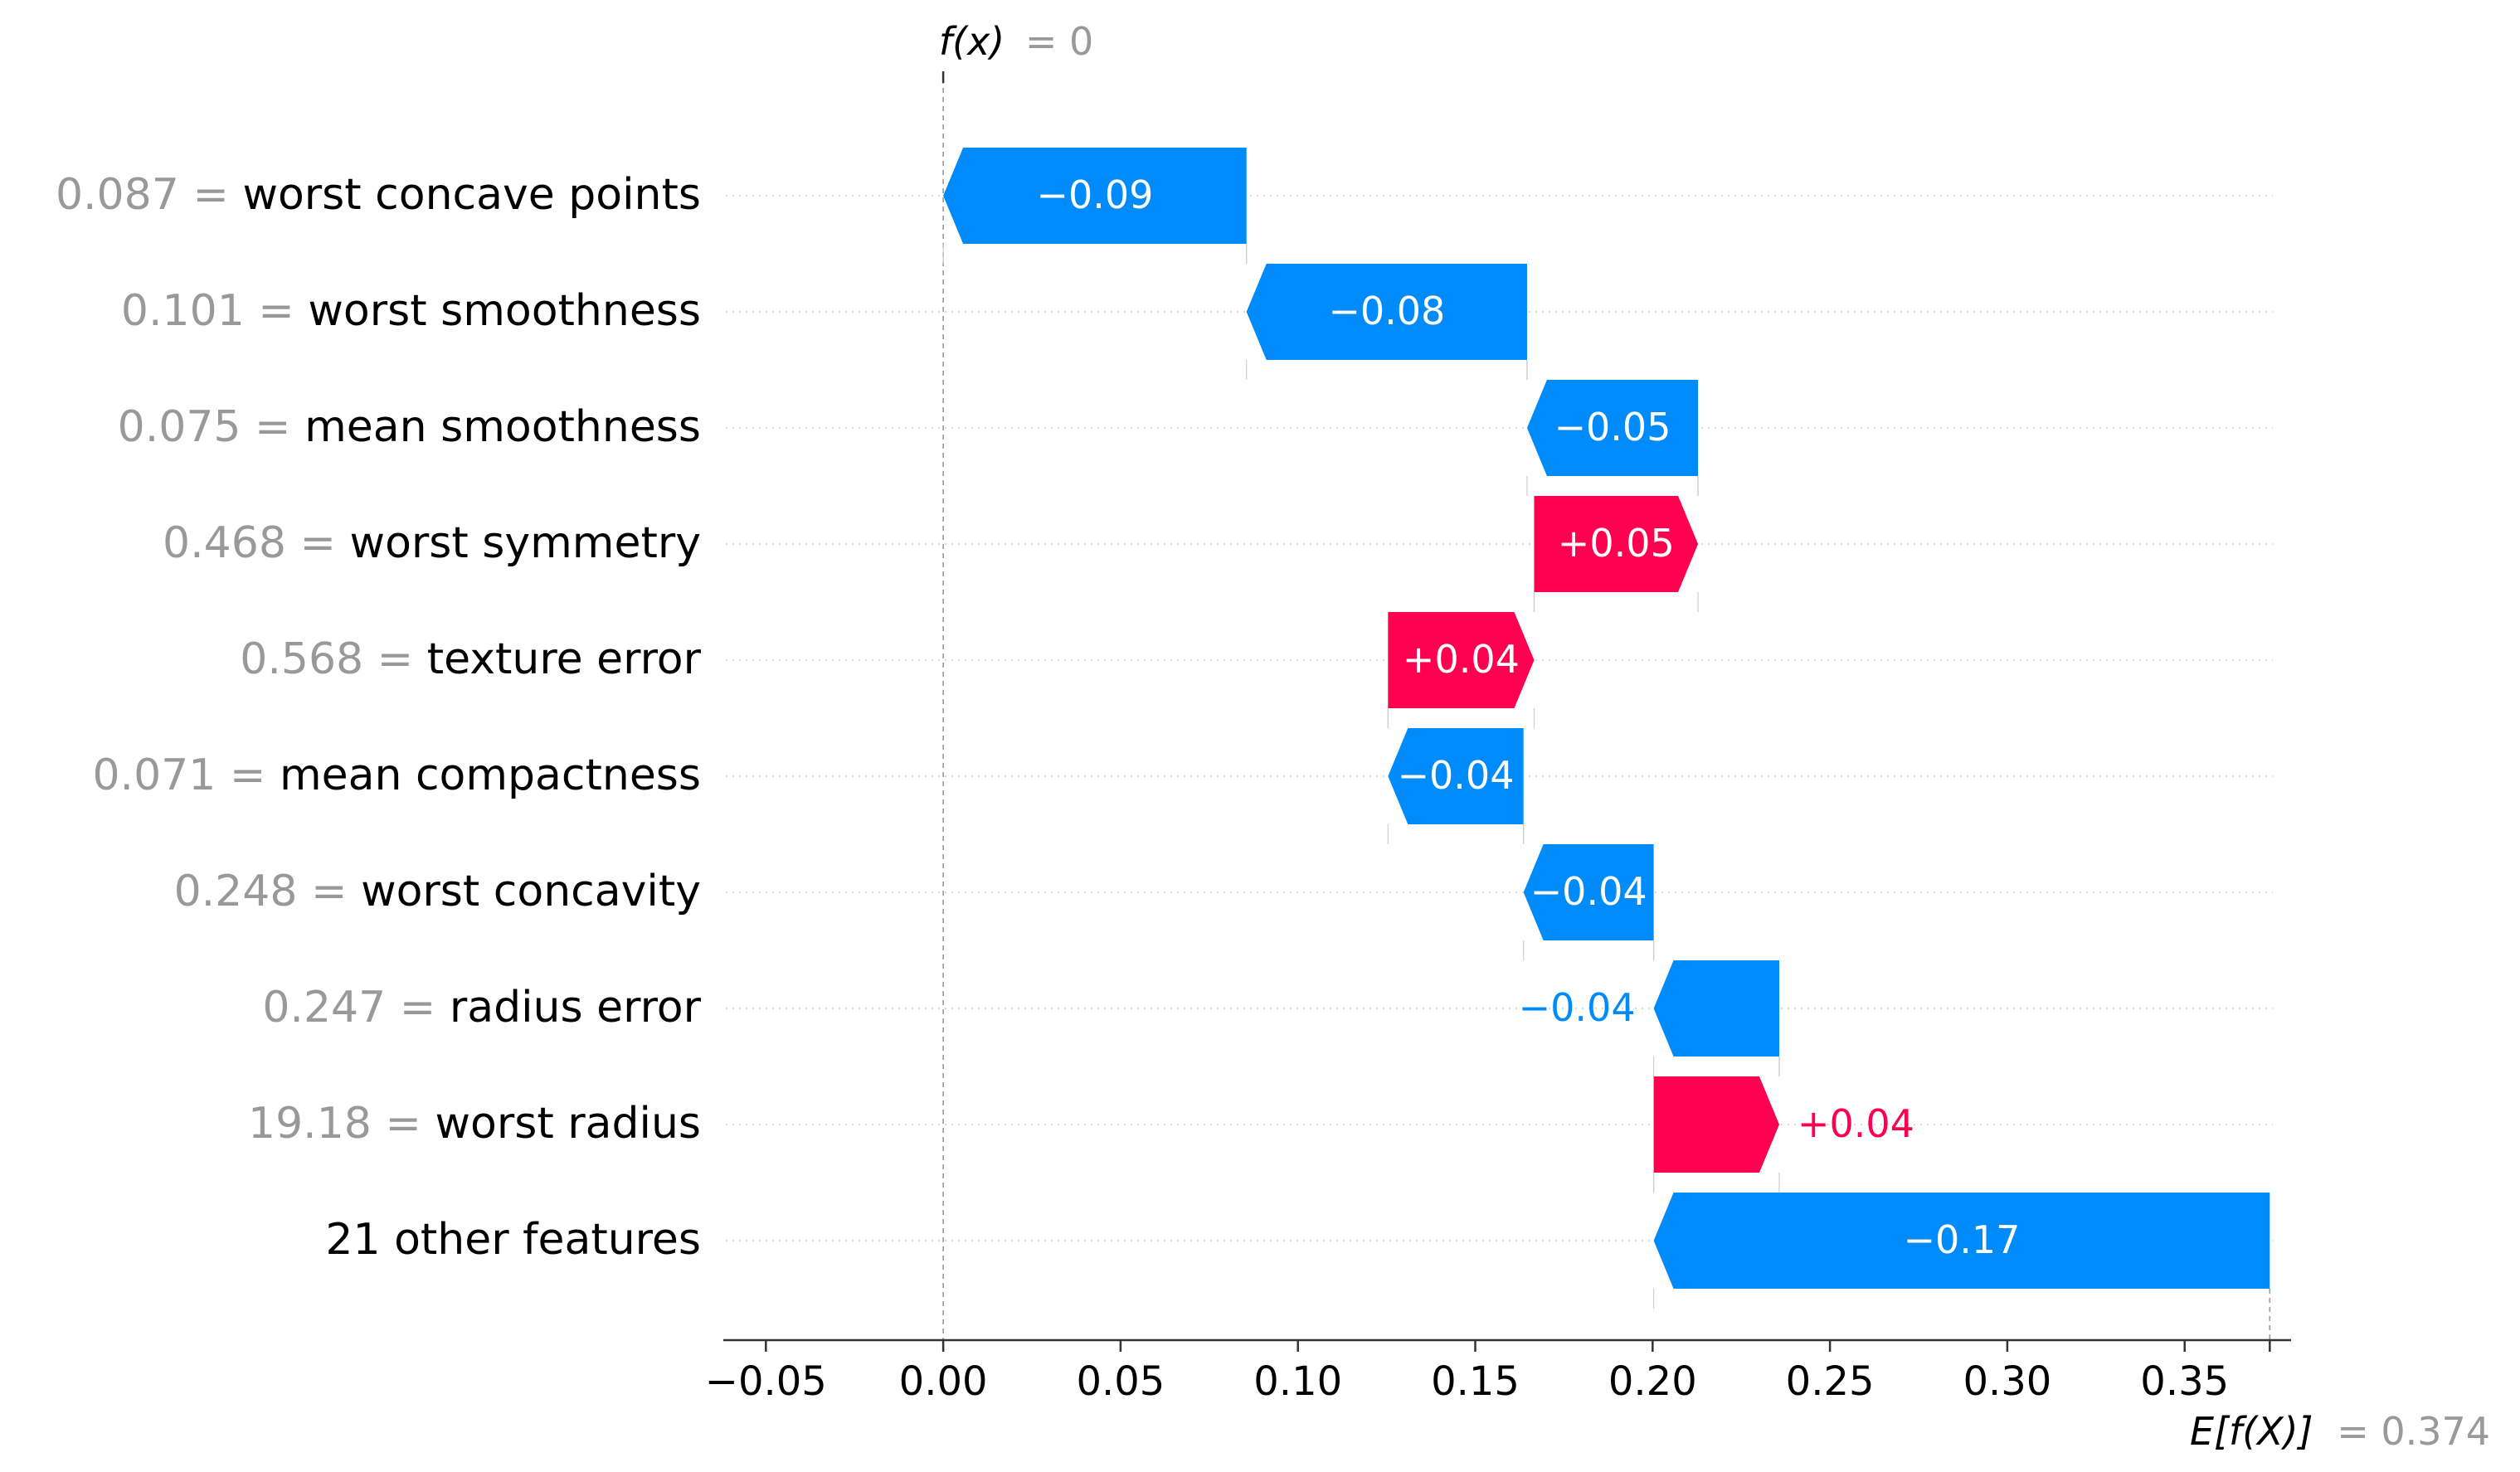 The width and height of the screenshot is (2520, 1472). Describe the element at coordinates (502, 427) in the screenshot. I see `feature-name: mean smoothness` at that location.